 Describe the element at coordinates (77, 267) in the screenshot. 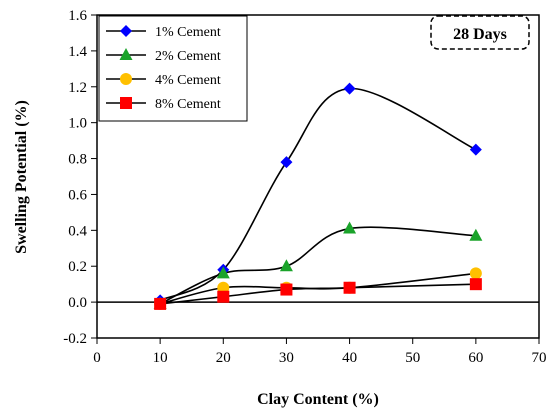

I see `y-tick-label: 0.2` at that location.